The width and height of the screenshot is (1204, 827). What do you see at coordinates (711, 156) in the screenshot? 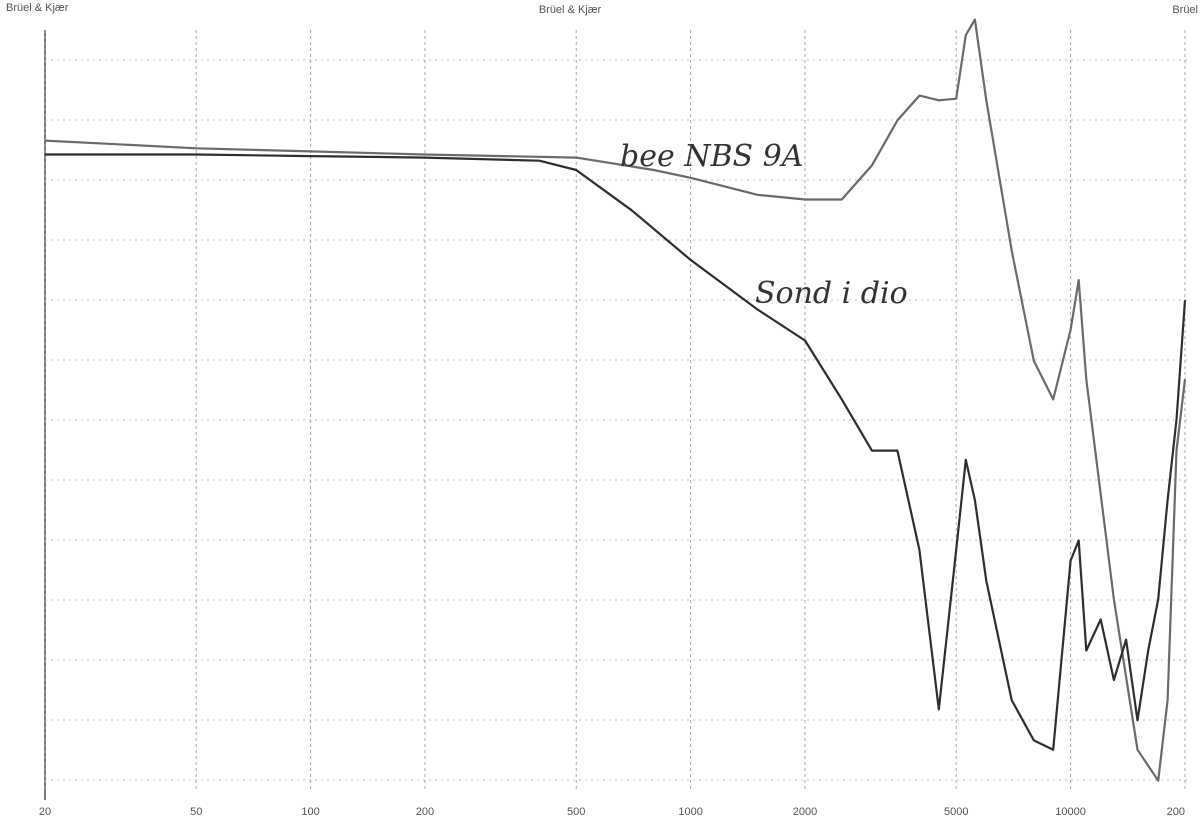
I see `series-label: bee NBS 9A` at bounding box center [711, 156].